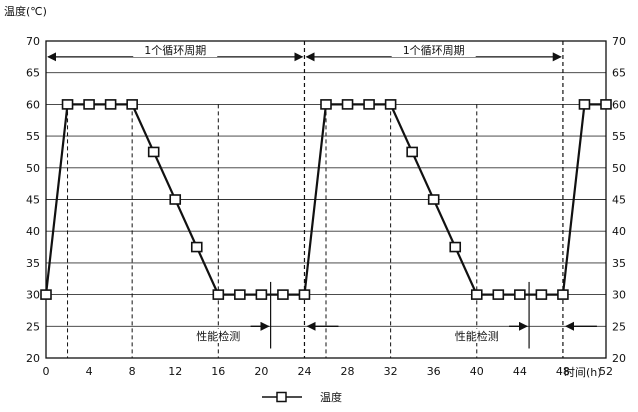 This screenshot has width=638, height=412. Describe the element at coordinates (348, 371) in the screenshot. I see `x-tick-label: 28` at that location.